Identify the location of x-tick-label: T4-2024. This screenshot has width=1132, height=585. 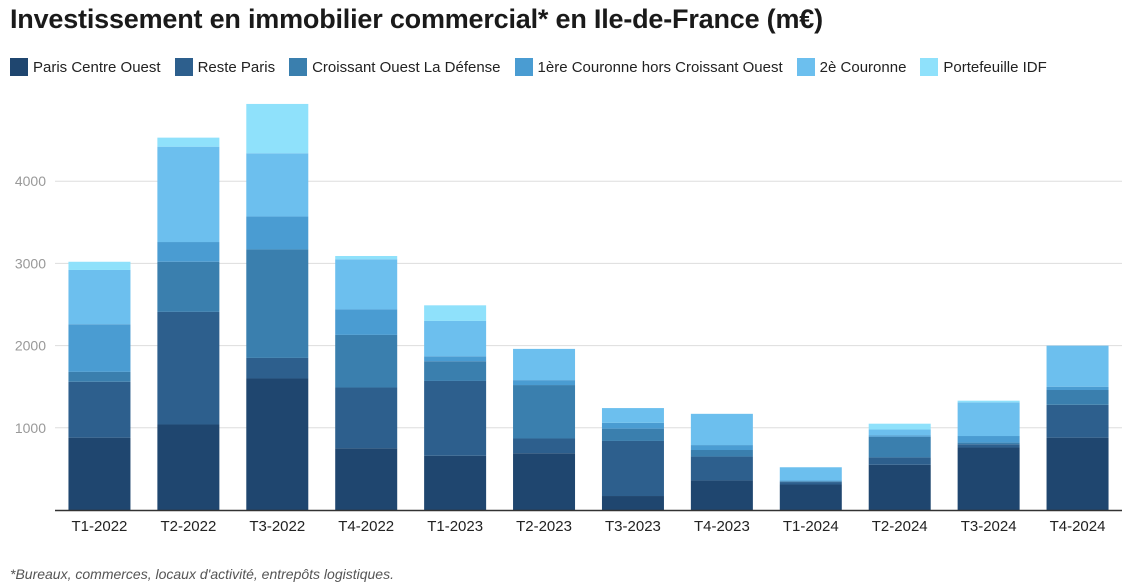
(1078, 526).